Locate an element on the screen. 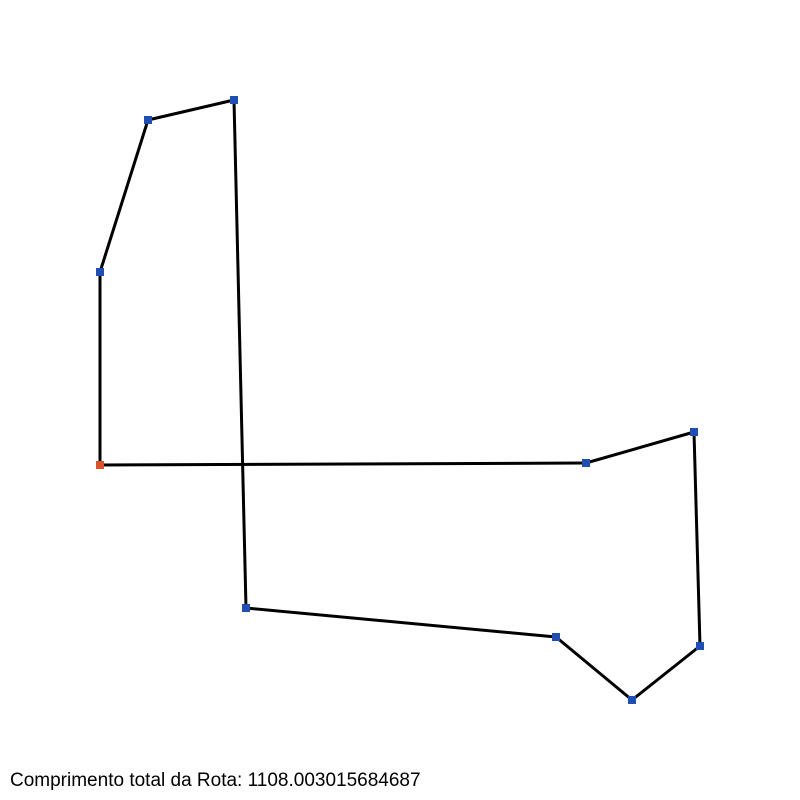 The width and height of the screenshot is (800, 800). route-start-node is located at coordinates (100, 465).